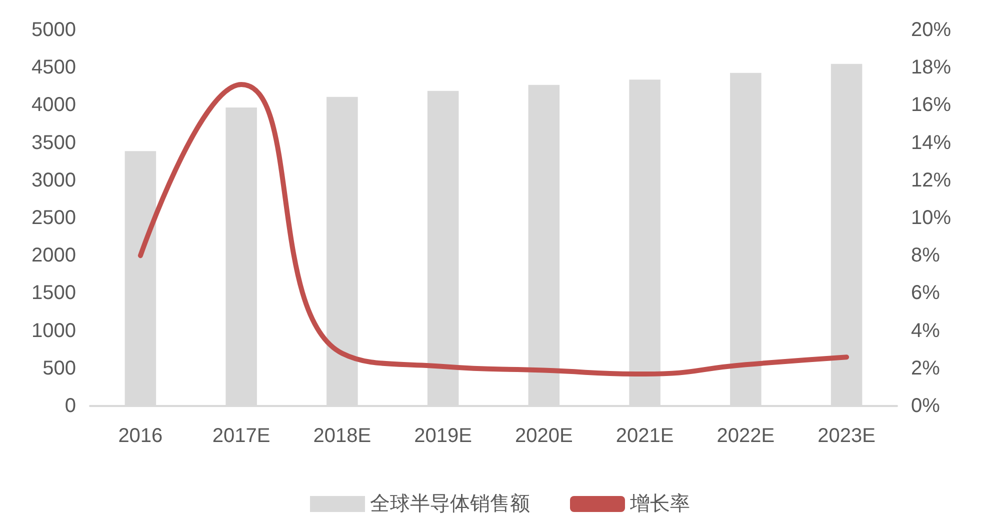 The width and height of the screenshot is (1000, 527). Describe the element at coordinates (659, 504) in the screenshot. I see `legend-label: 增长率` at that location.